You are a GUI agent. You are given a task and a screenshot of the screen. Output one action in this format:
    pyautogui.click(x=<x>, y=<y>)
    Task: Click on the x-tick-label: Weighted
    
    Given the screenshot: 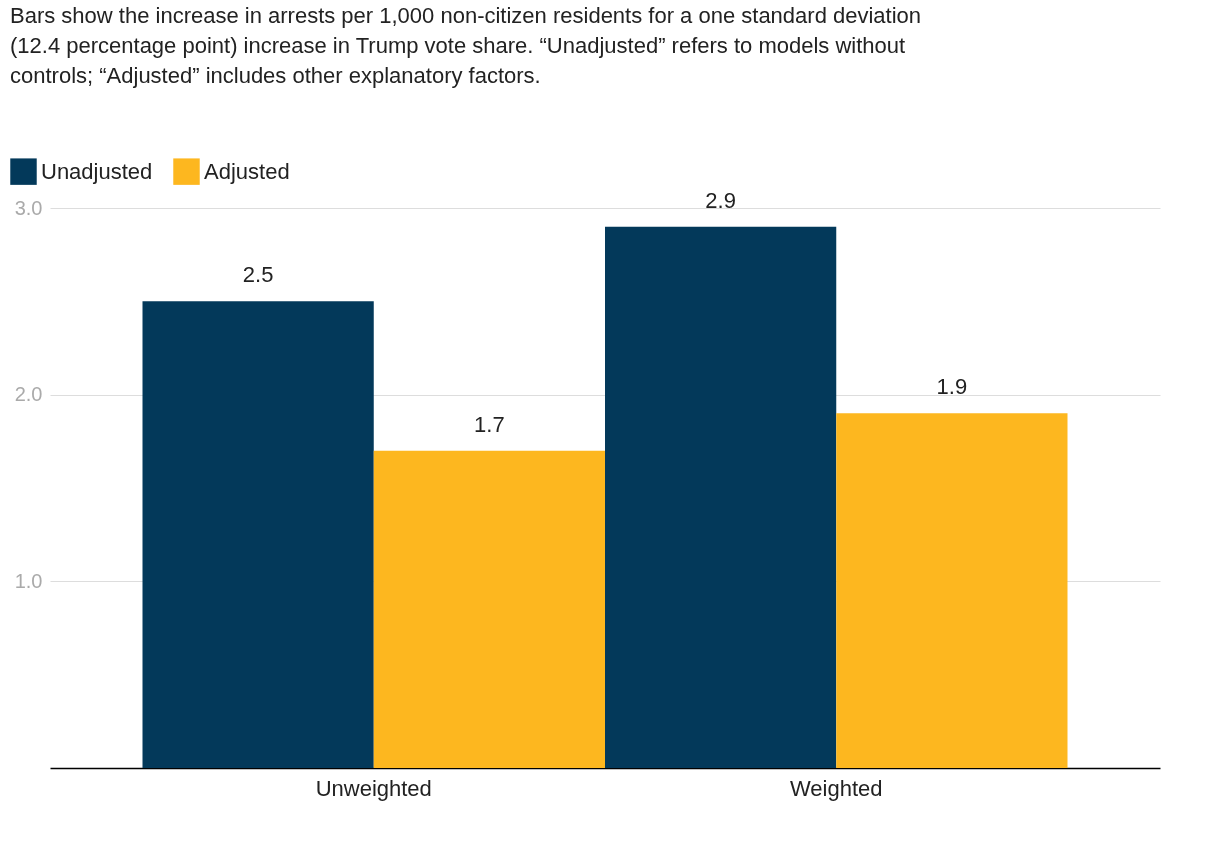 What is the action you would take?
    pyautogui.click(x=836, y=788)
    